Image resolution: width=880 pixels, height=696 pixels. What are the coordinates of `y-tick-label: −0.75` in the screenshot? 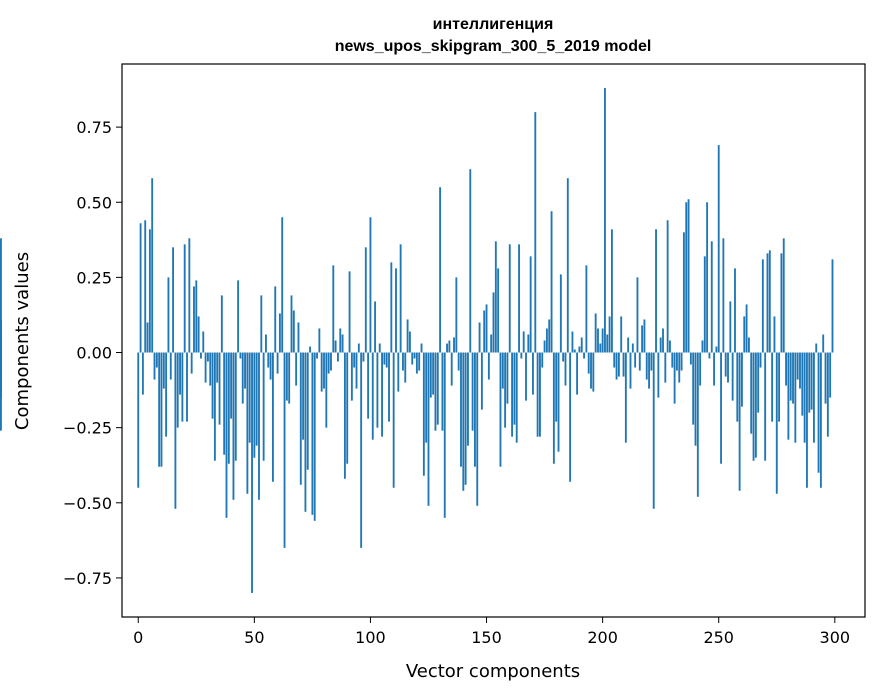 It's located at (87, 578).